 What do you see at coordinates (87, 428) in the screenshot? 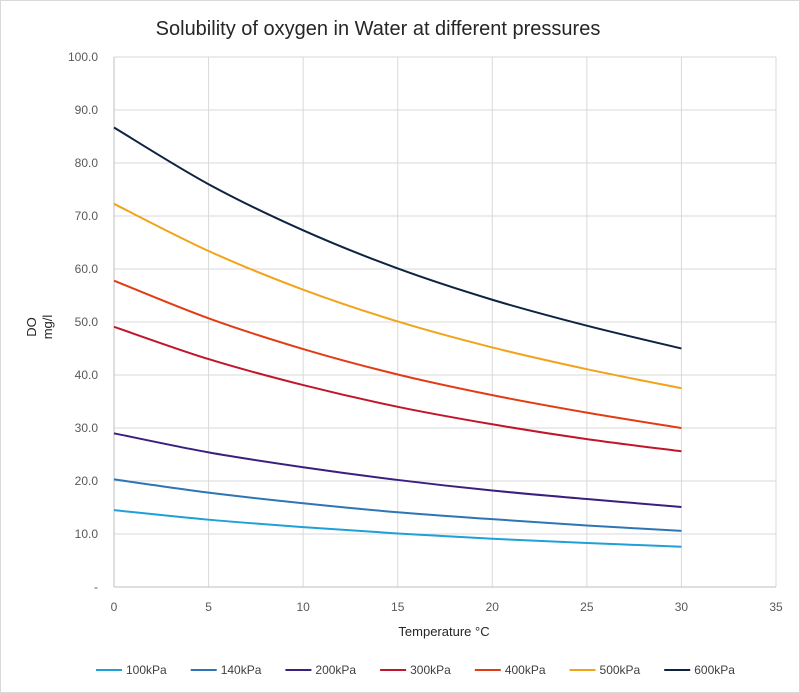
I see `y-tick-label: 30.0` at bounding box center [87, 428].